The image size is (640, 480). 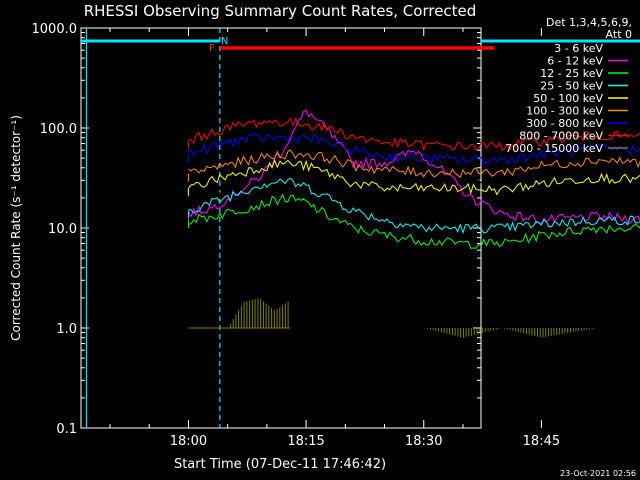 What do you see at coordinates (554, 148) in the screenshot?
I see `legend-entry-label: 7000 - 15000 keV` at bounding box center [554, 148].